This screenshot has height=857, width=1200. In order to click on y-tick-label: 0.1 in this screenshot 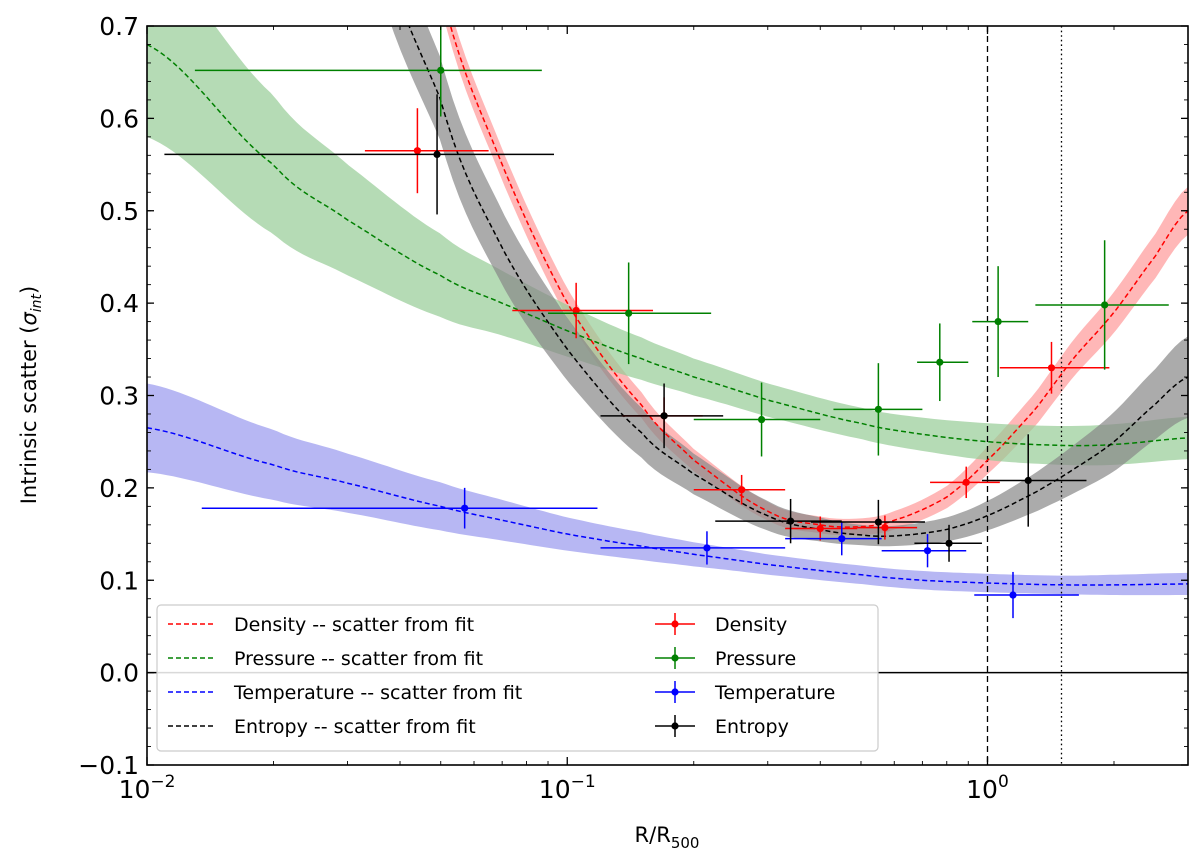, I will do `click(119, 580)`.